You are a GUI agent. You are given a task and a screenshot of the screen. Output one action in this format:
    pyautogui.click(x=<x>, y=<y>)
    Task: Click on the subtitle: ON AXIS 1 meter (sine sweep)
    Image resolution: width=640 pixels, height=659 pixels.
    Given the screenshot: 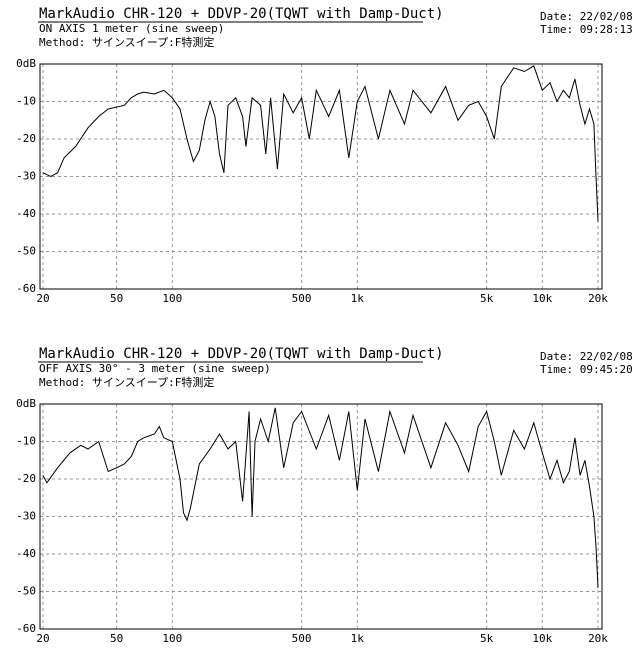 What is the action you would take?
    pyautogui.click(x=131, y=28)
    